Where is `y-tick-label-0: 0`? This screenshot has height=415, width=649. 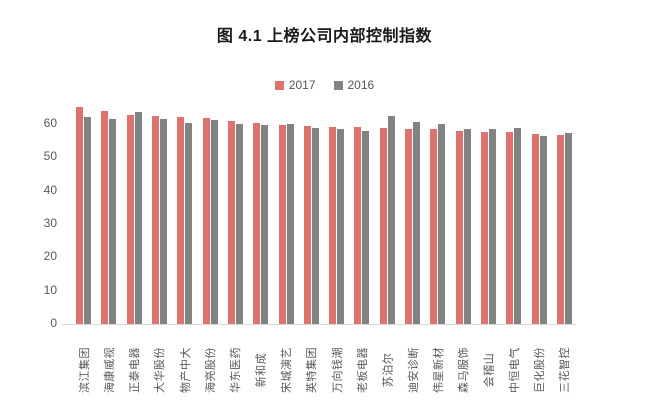 y-tick-label-0: 0 is located at coordinates (53, 323).